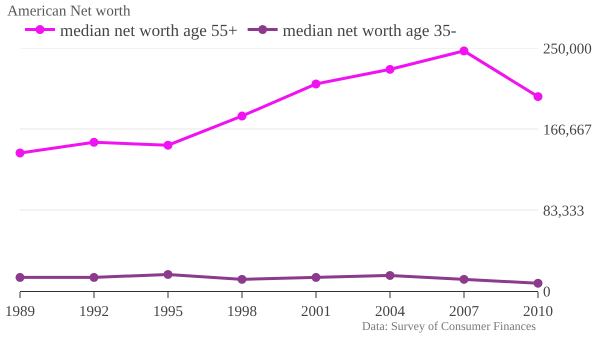  What do you see at coordinates (464, 312) in the screenshot?
I see `x-tick-label: 2007` at bounding box center [464, 312].